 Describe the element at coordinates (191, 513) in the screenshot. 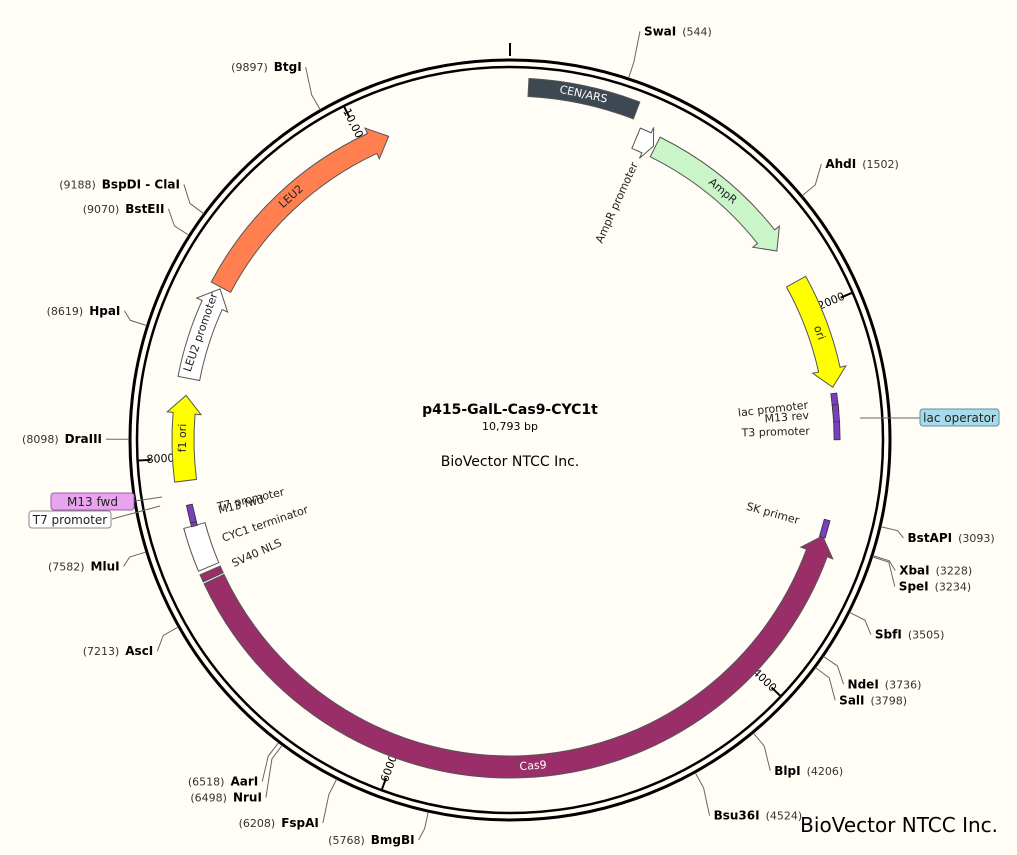

I see `small-feature-t7-promoter` at that location.